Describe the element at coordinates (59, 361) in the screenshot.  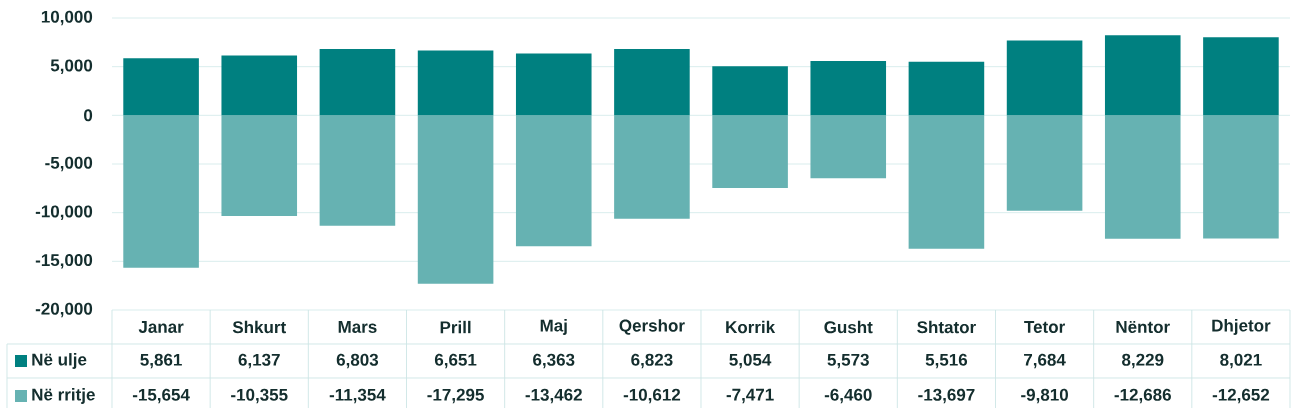
I see `legend-label: Në ulje` at that location.